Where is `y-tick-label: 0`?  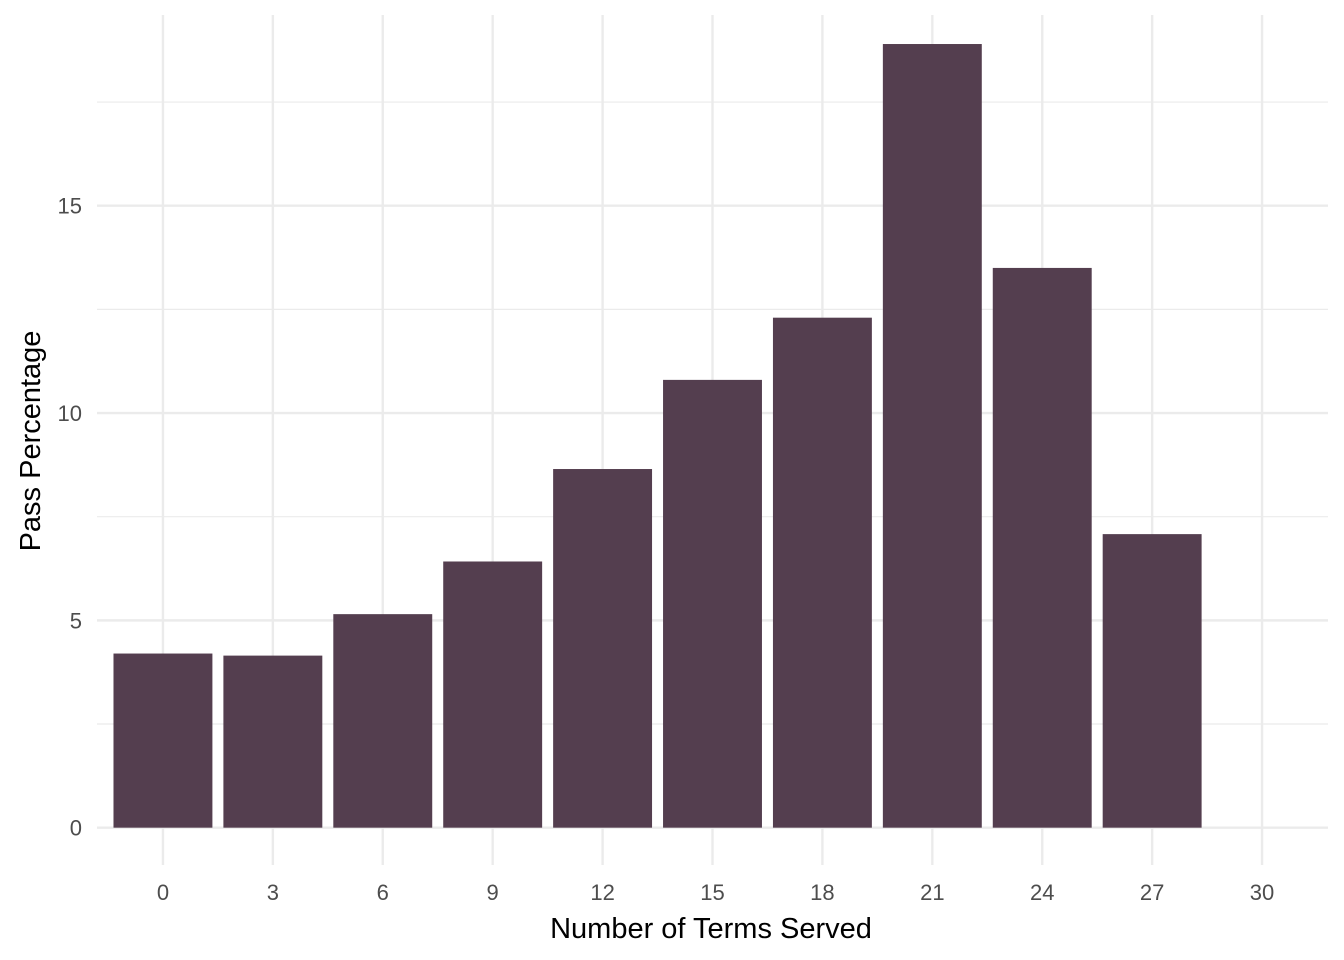 y-tick-label: 0 is located at coordinates (76, 828).